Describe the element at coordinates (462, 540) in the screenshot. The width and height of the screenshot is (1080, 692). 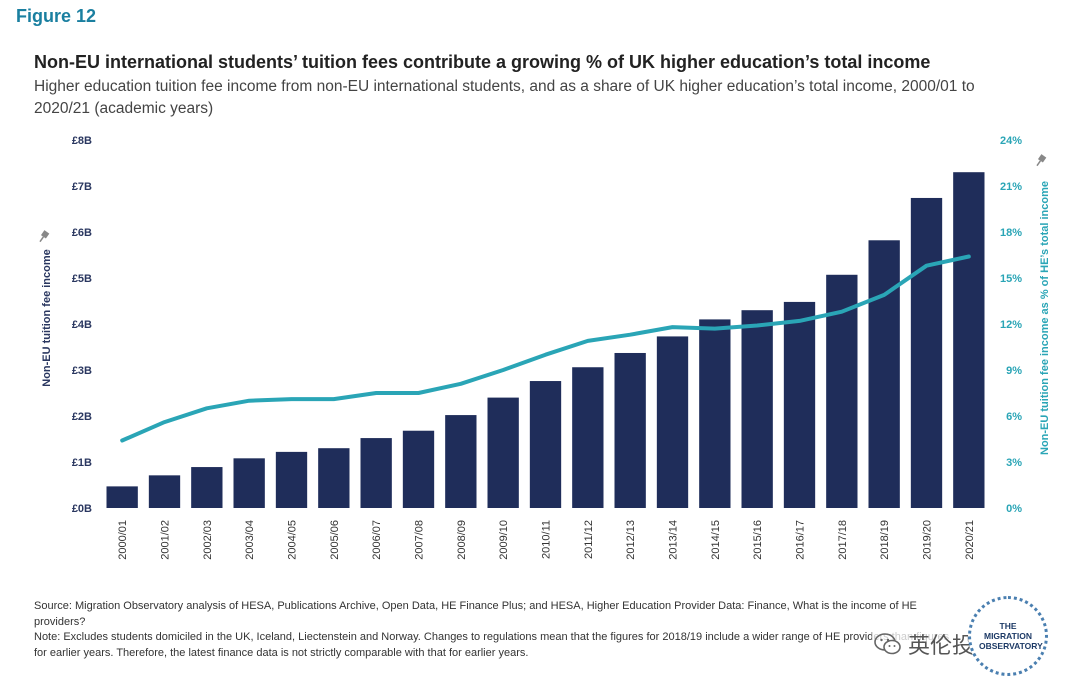
I see `x-tick-label: 2008/09` at that location.